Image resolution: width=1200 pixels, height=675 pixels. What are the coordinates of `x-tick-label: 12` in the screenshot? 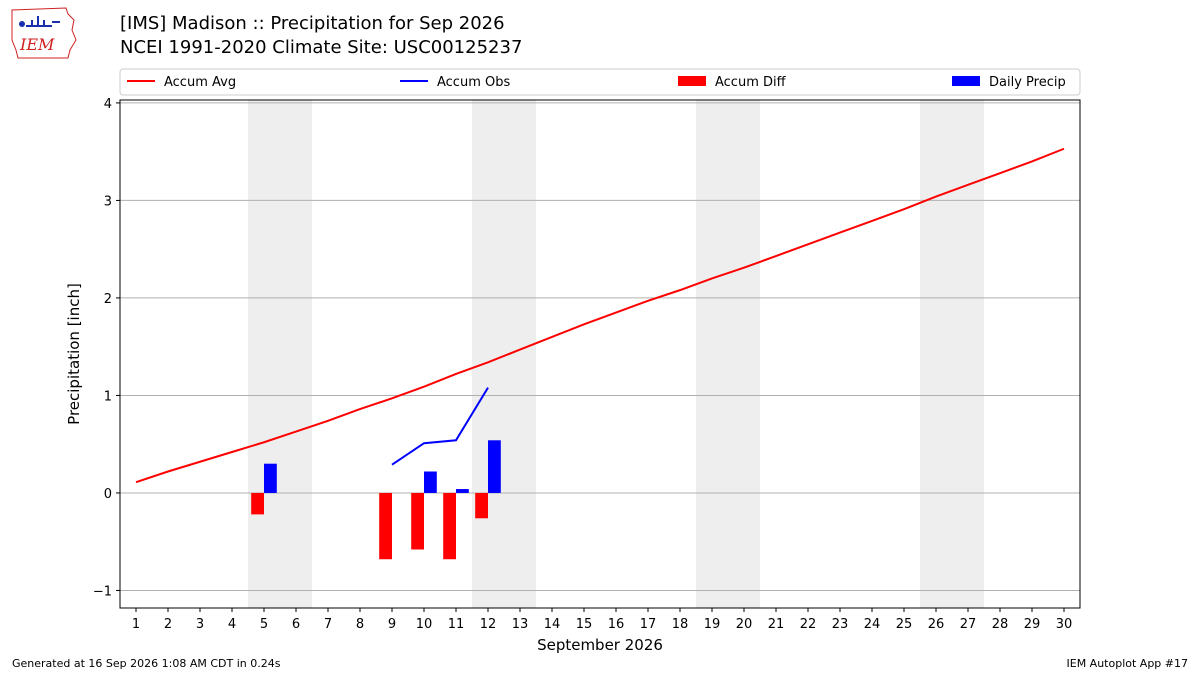 It's located at (488, 624).